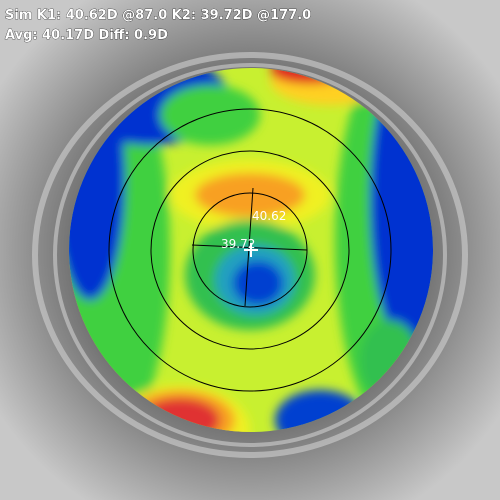 This screenshot has height=500, width=500. Describe the element at coordinates (269, 216) in the screenshot. I see `k1-label: 40.62` at that location.